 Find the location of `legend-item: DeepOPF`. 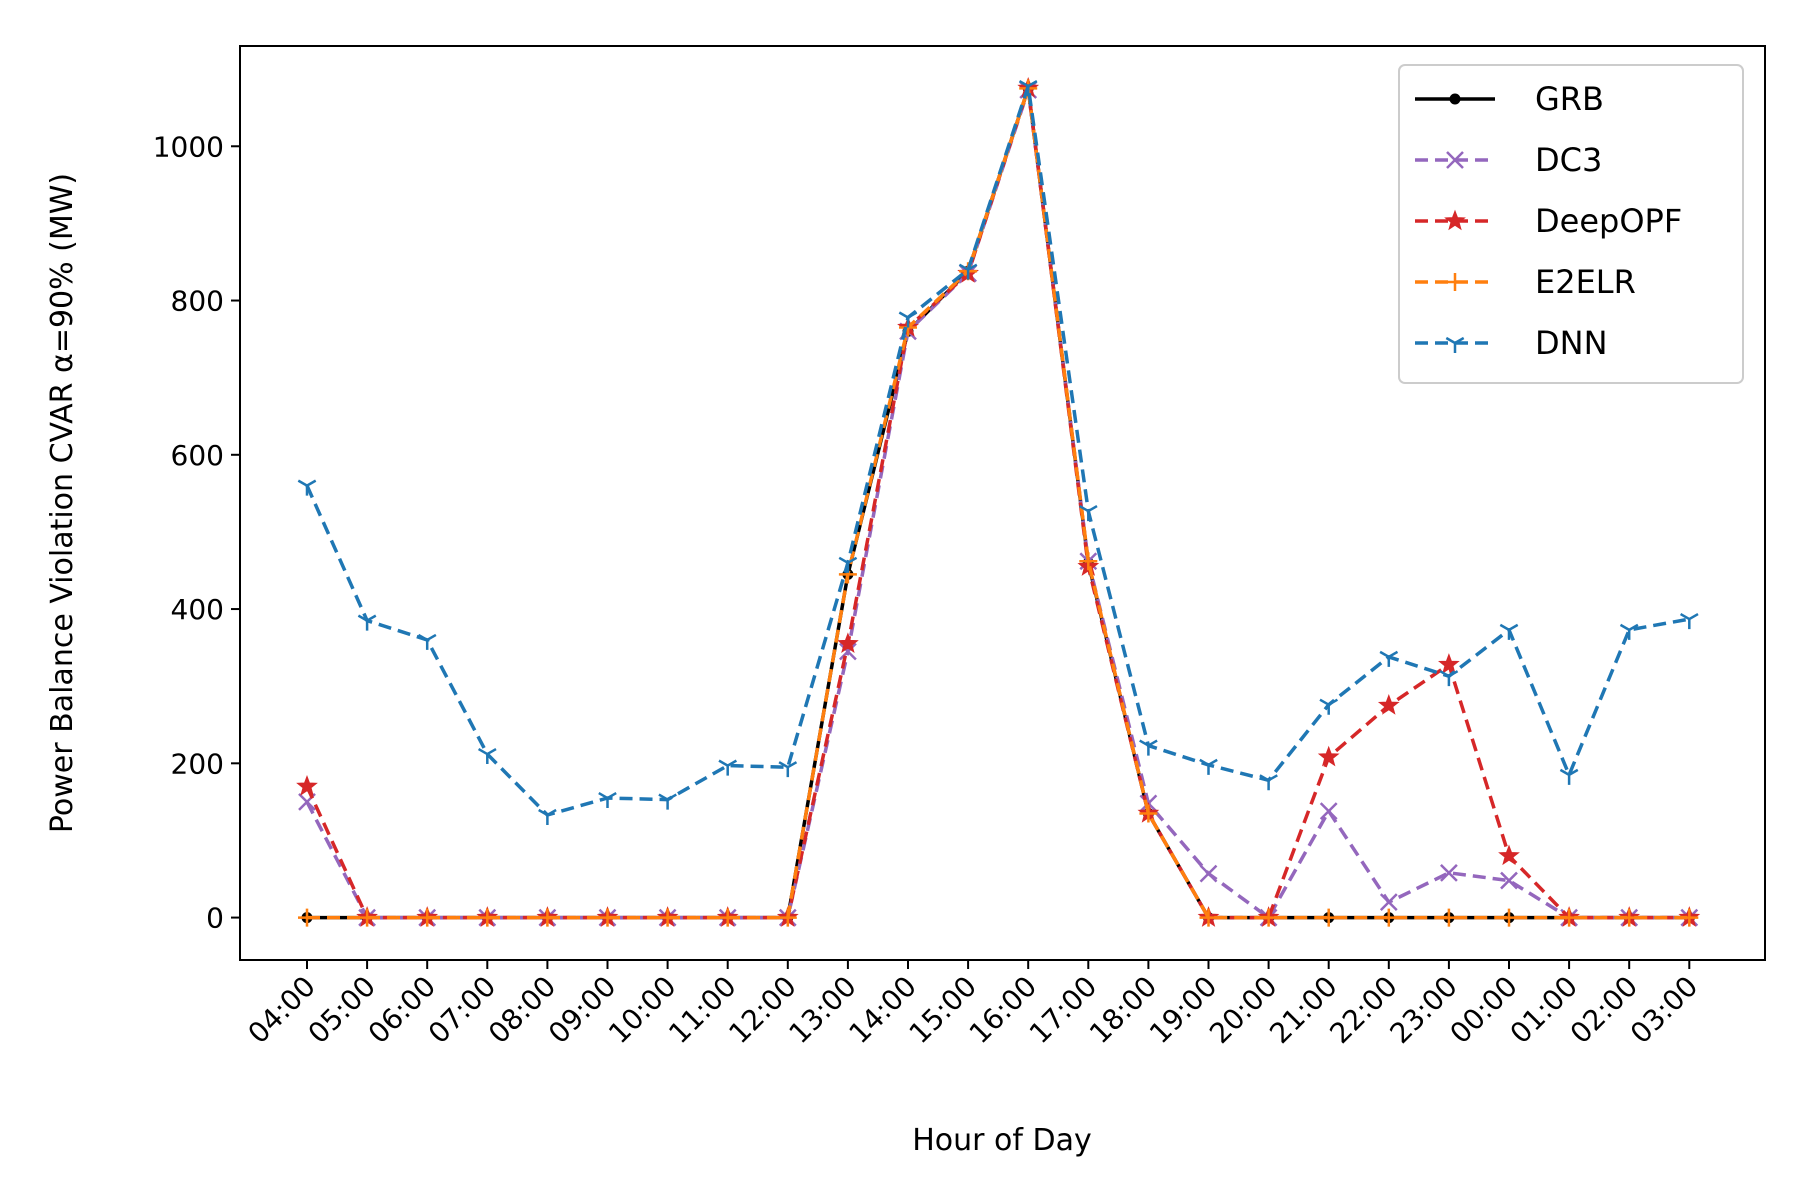

legend-item: DeepOPF is located at coordinates (1548, 221).